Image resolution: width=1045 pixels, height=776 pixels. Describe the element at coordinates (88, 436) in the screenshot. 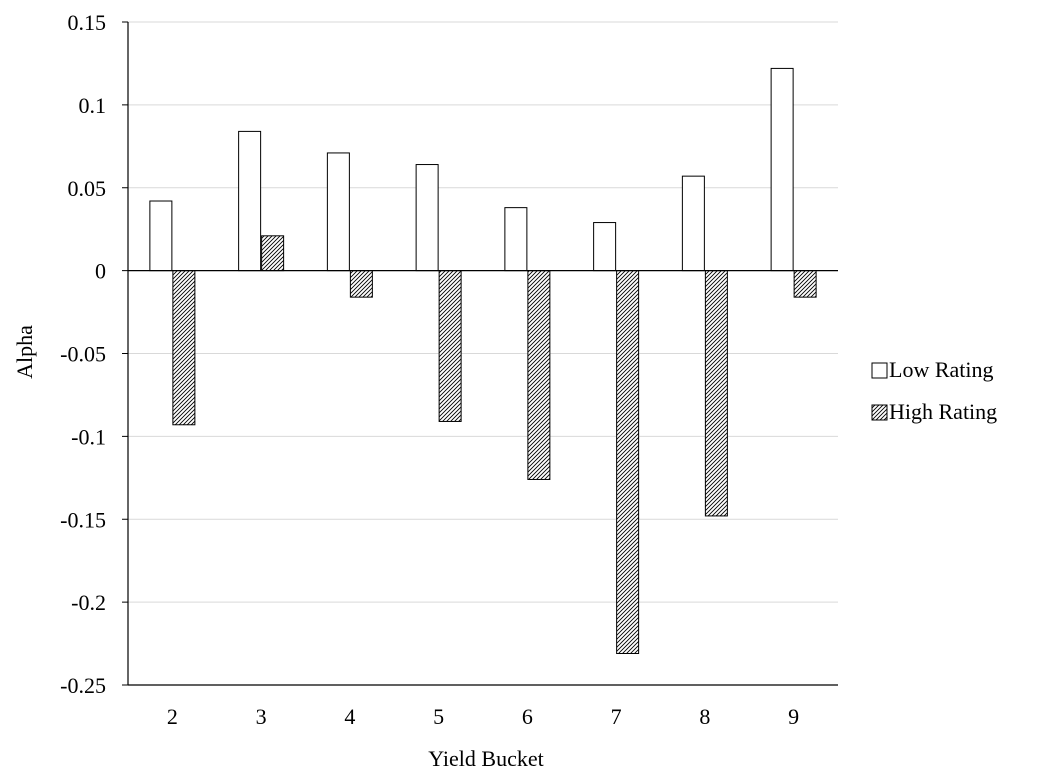

I see `y-tick-label: -0.1` at that location.